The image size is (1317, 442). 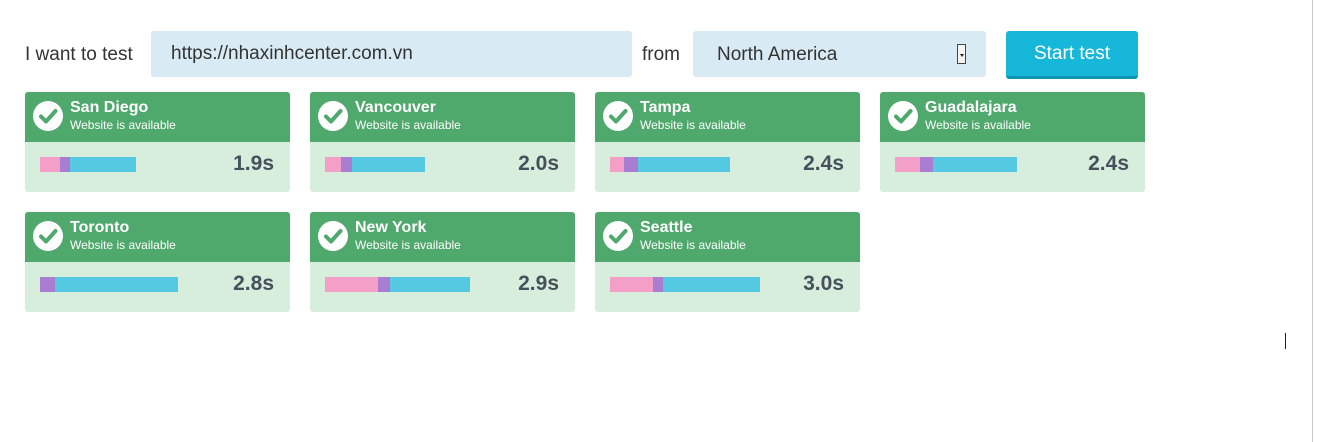 What do you see at coordinates (971, 107) in the screenshot?
I see `city-name: Guadalajara` at bounding box center [971, 107].